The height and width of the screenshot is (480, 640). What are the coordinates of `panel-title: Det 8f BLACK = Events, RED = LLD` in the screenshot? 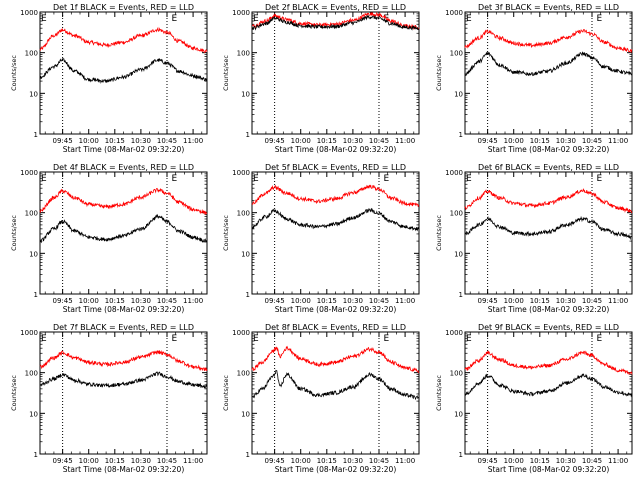 It's located at (335, 327).